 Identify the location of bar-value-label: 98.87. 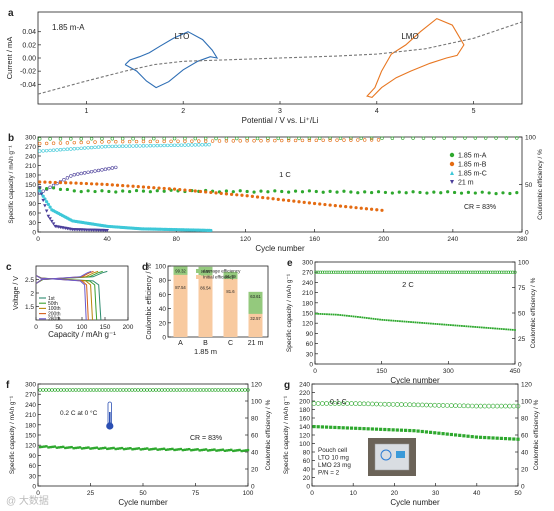
(205, 271).